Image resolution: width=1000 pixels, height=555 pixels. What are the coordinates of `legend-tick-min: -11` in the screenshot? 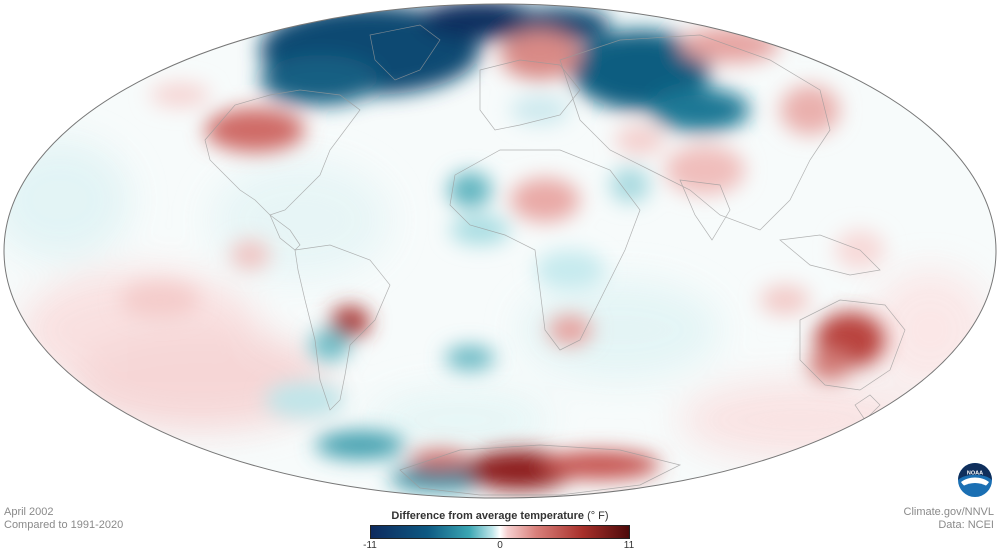 It's located at (370, 545).